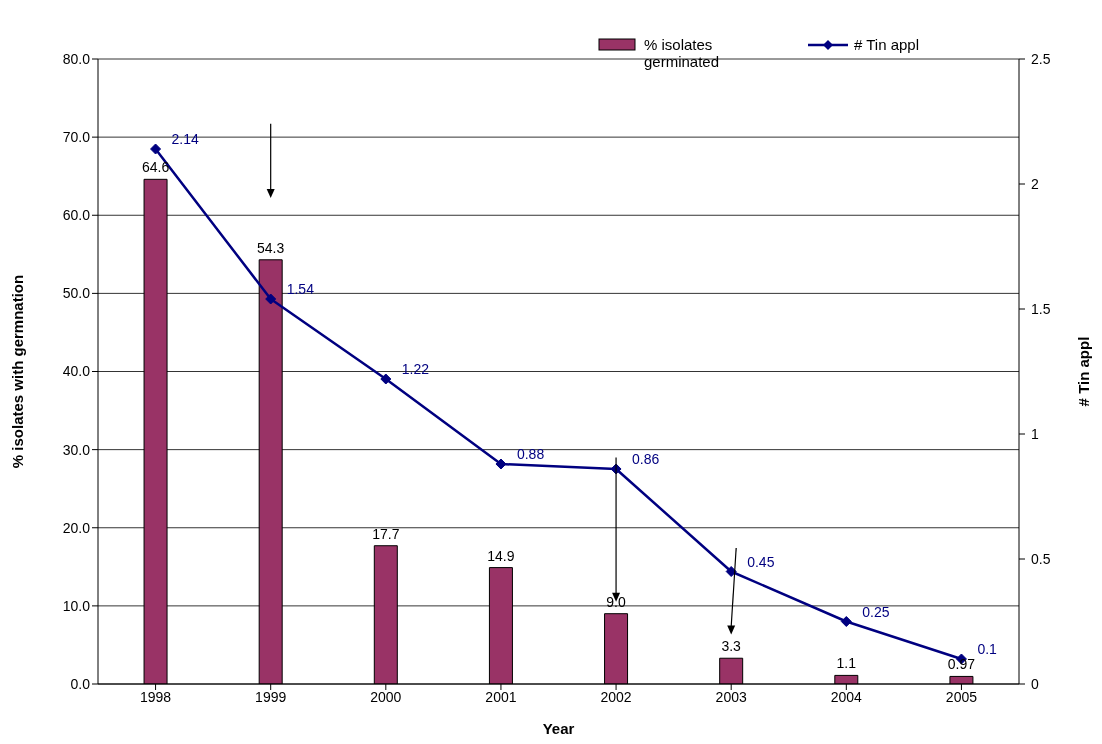 The image size is (1102, 744). I want to click on y-tick-label: 50.0, so click(76, 293).